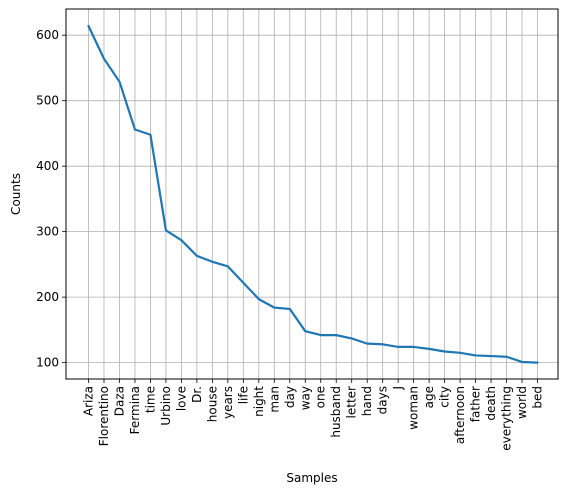  I want to click on x-tick-label: city, so click(445, 397).